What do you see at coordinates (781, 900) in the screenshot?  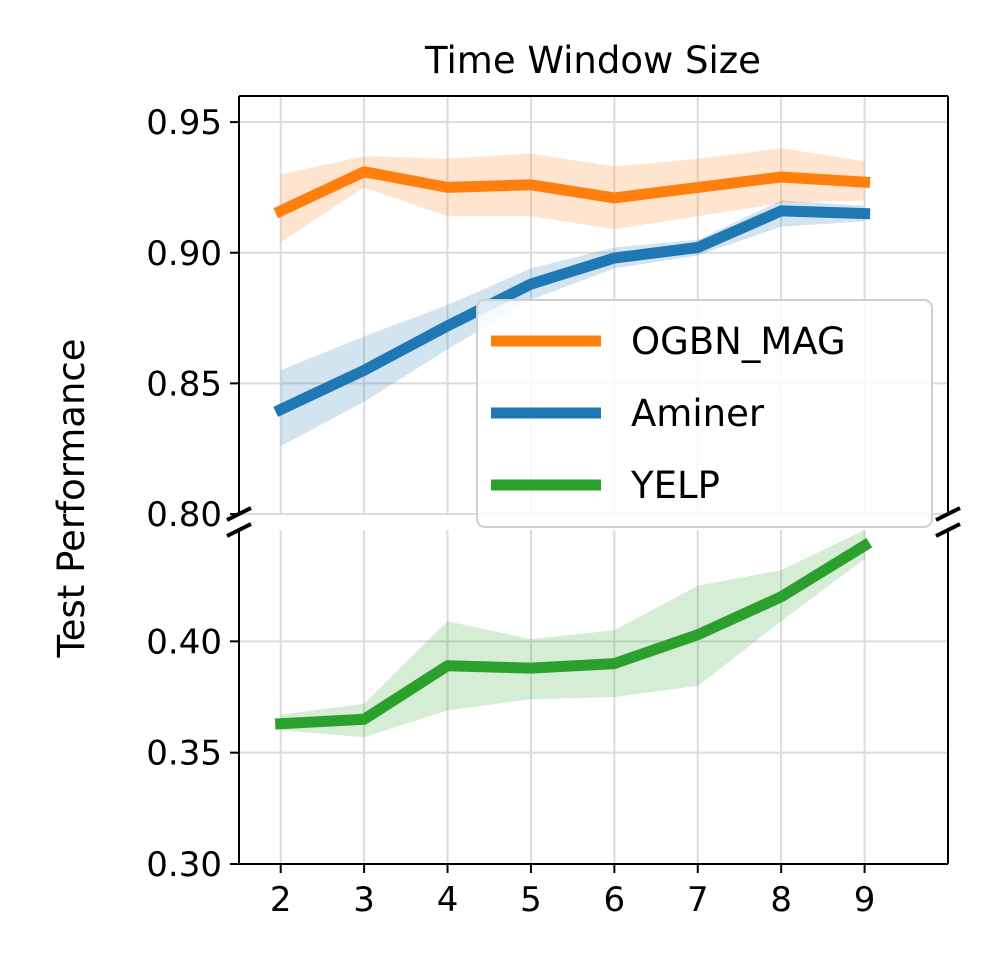 I see `x-tick-label: 8` at bounding box center [781, 900].